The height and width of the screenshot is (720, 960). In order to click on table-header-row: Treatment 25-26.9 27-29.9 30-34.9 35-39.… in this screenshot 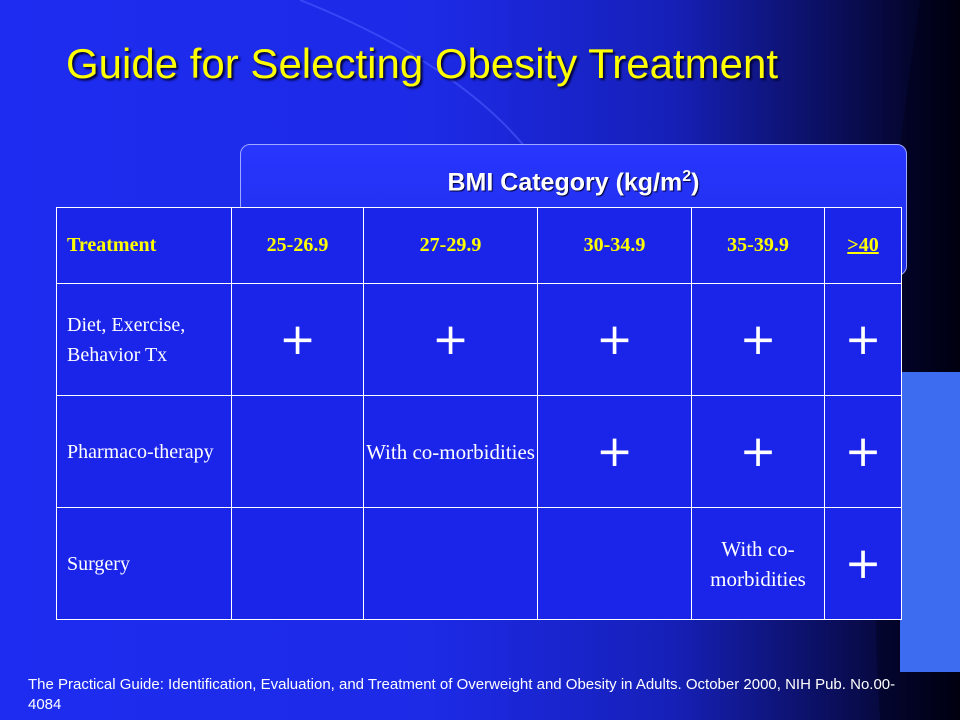, I will do `click(479, 245)`.